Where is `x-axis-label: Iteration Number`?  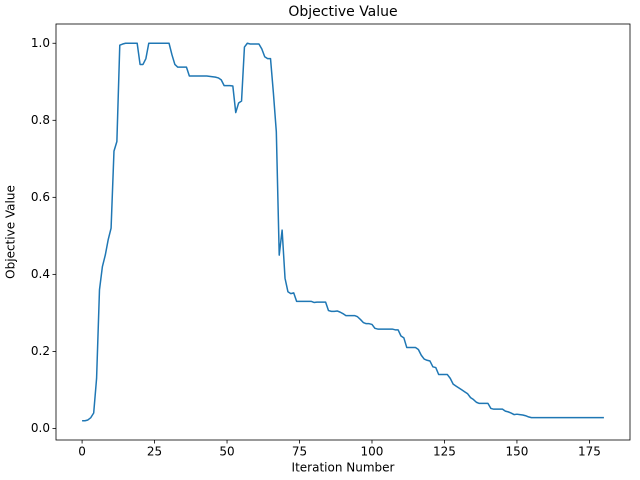
x-axis-label: Iteration Number is located at coordinates (343, 468).